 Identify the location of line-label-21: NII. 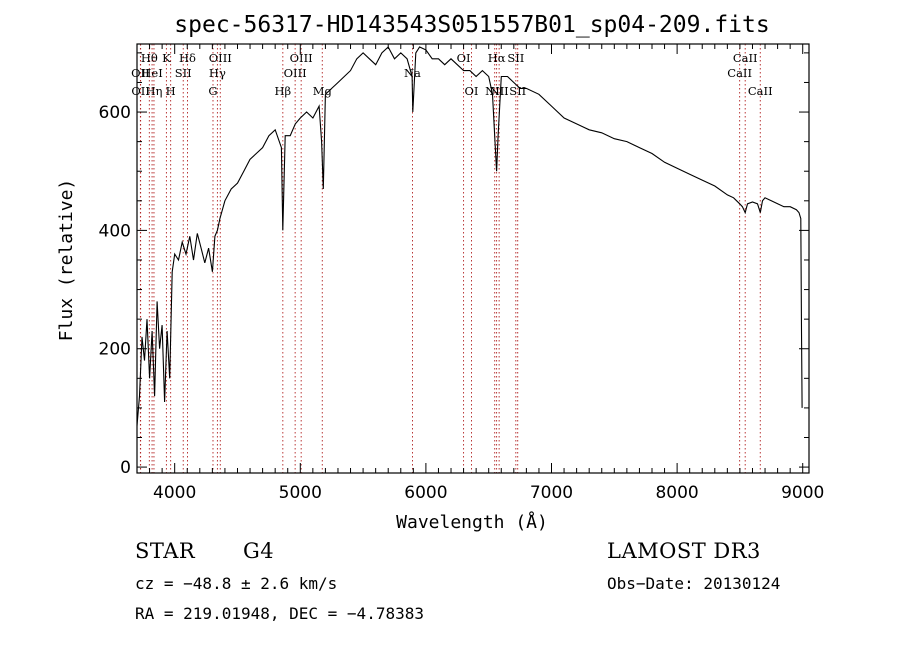
(499, 91).